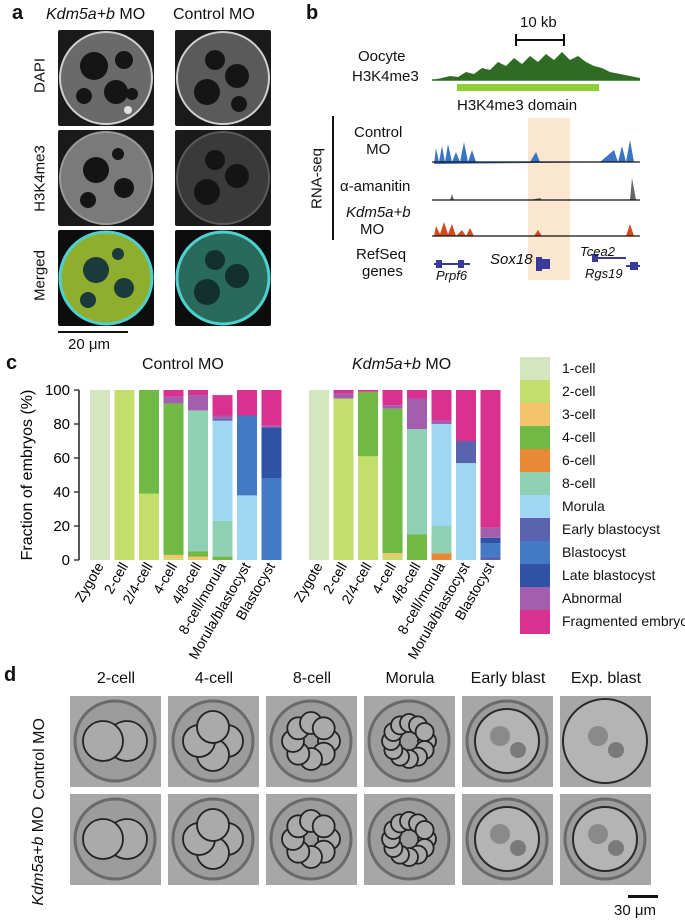 This screenshot has height=924, width=685. What do you see at coordinates (10, 675) in the screenshot?
I see `panel-d-label: d` at bounding box center [10, 675].